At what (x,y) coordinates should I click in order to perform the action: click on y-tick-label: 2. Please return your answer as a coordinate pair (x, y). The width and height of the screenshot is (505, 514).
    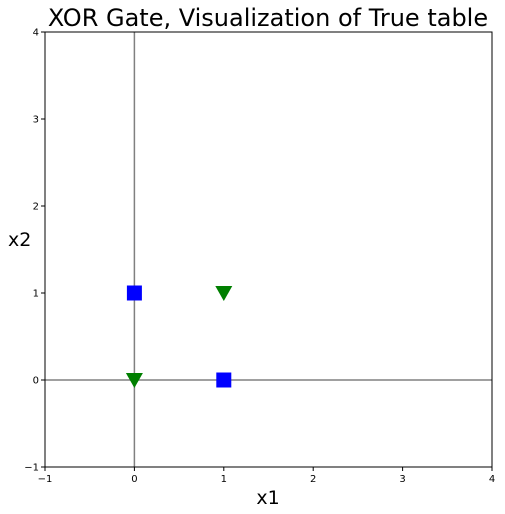
    Looking at the image, I should click on (36, 207).